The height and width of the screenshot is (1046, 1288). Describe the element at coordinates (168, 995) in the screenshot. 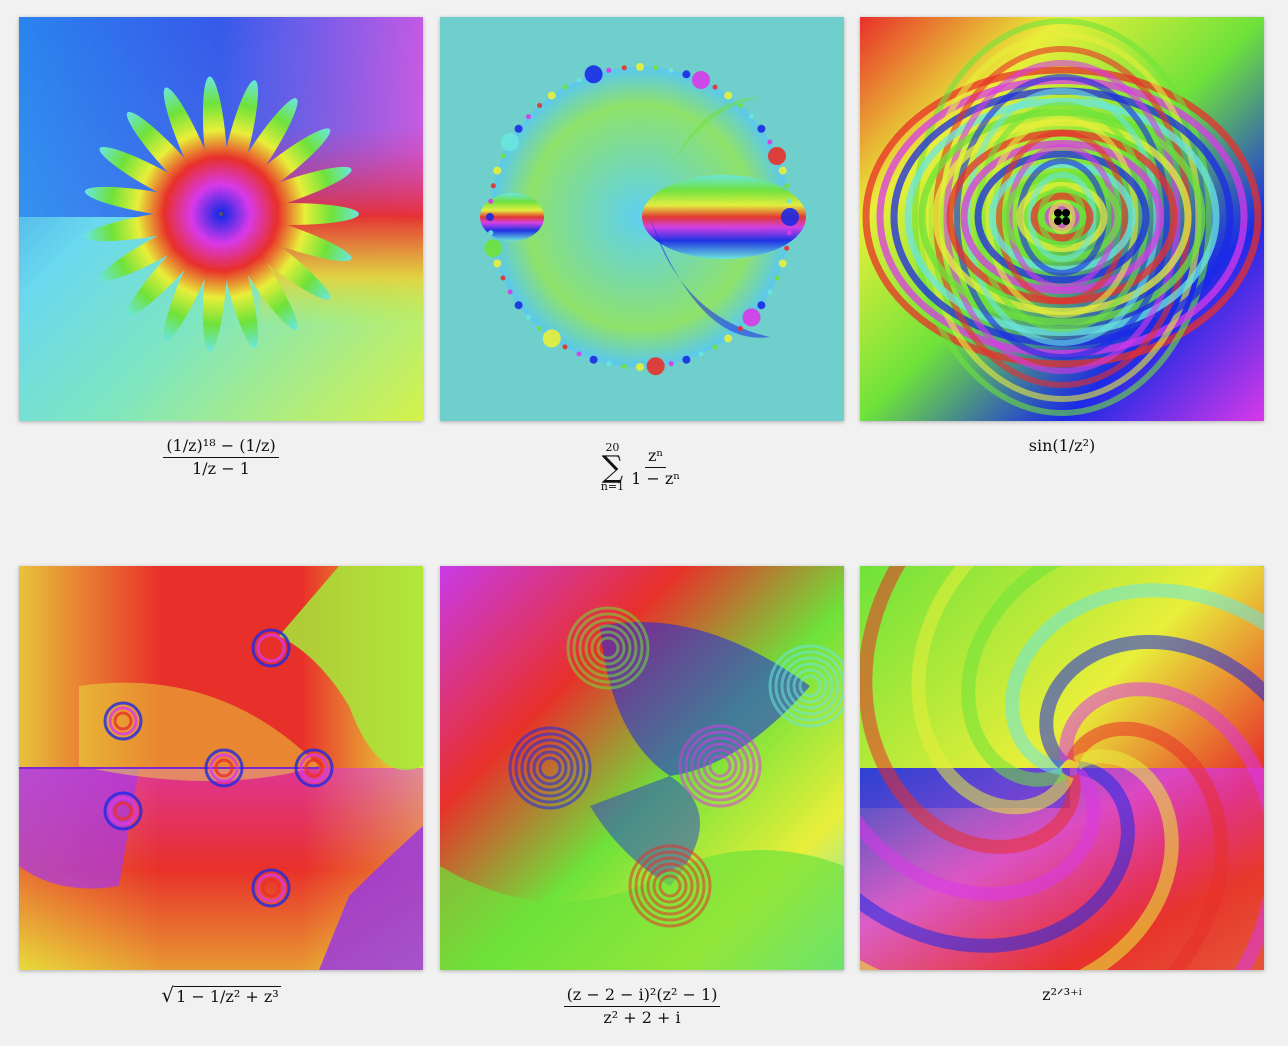

I see `radical-sign: √` at that location.